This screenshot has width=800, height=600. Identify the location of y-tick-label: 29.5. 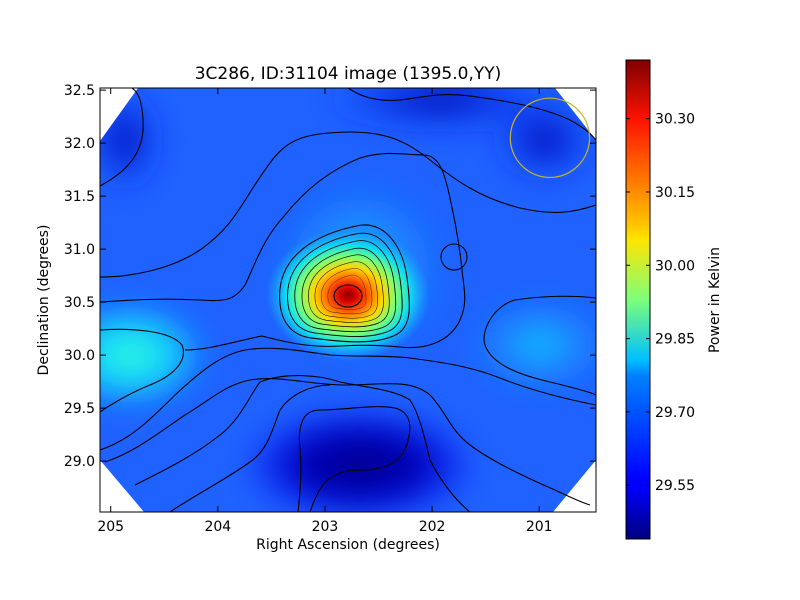
(79, 409).